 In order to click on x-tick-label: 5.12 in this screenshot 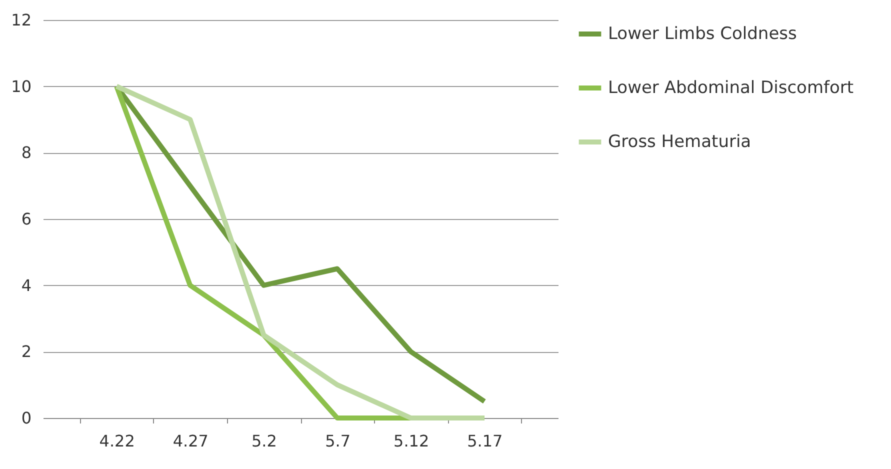, I will do `click(412, 441)`.